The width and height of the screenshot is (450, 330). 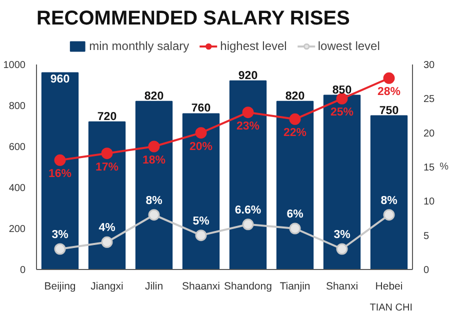 I want to click on data-label: 920, so click(x=248, y=76).